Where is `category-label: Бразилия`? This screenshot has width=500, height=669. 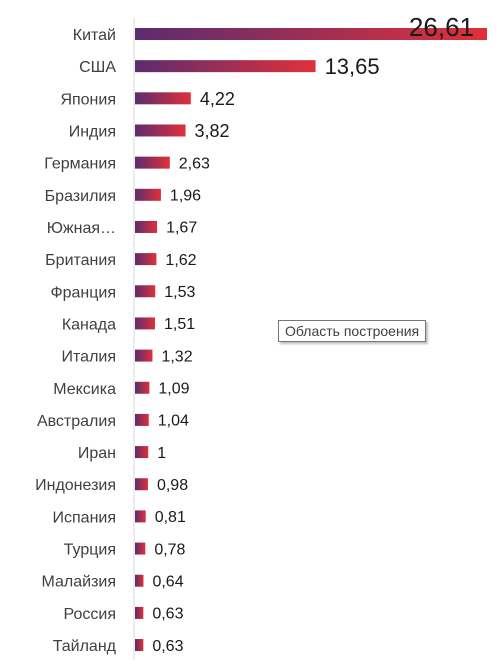 category-label: Бразилия is located at coordinates (80, 196).